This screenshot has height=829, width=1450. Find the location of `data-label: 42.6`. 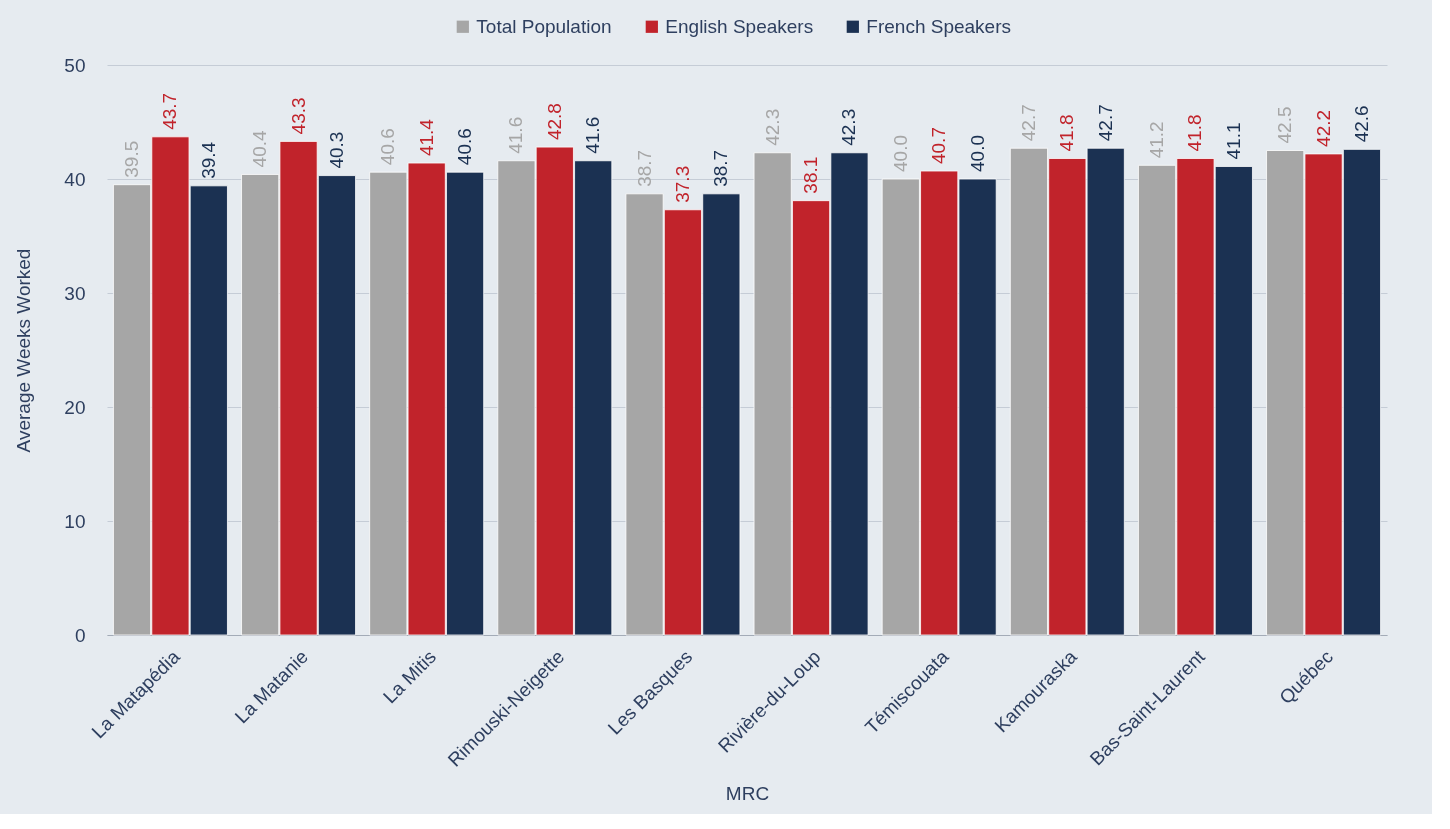

data-label: 42.6 is located at coordinates (1361, 124).